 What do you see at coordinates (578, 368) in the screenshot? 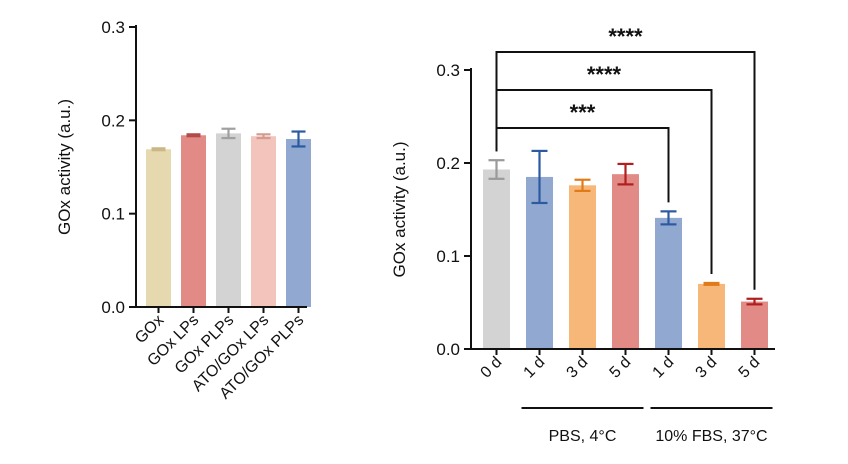
I see `right-x-tick-label-2: 3 d` at bounding box center [578, 368].